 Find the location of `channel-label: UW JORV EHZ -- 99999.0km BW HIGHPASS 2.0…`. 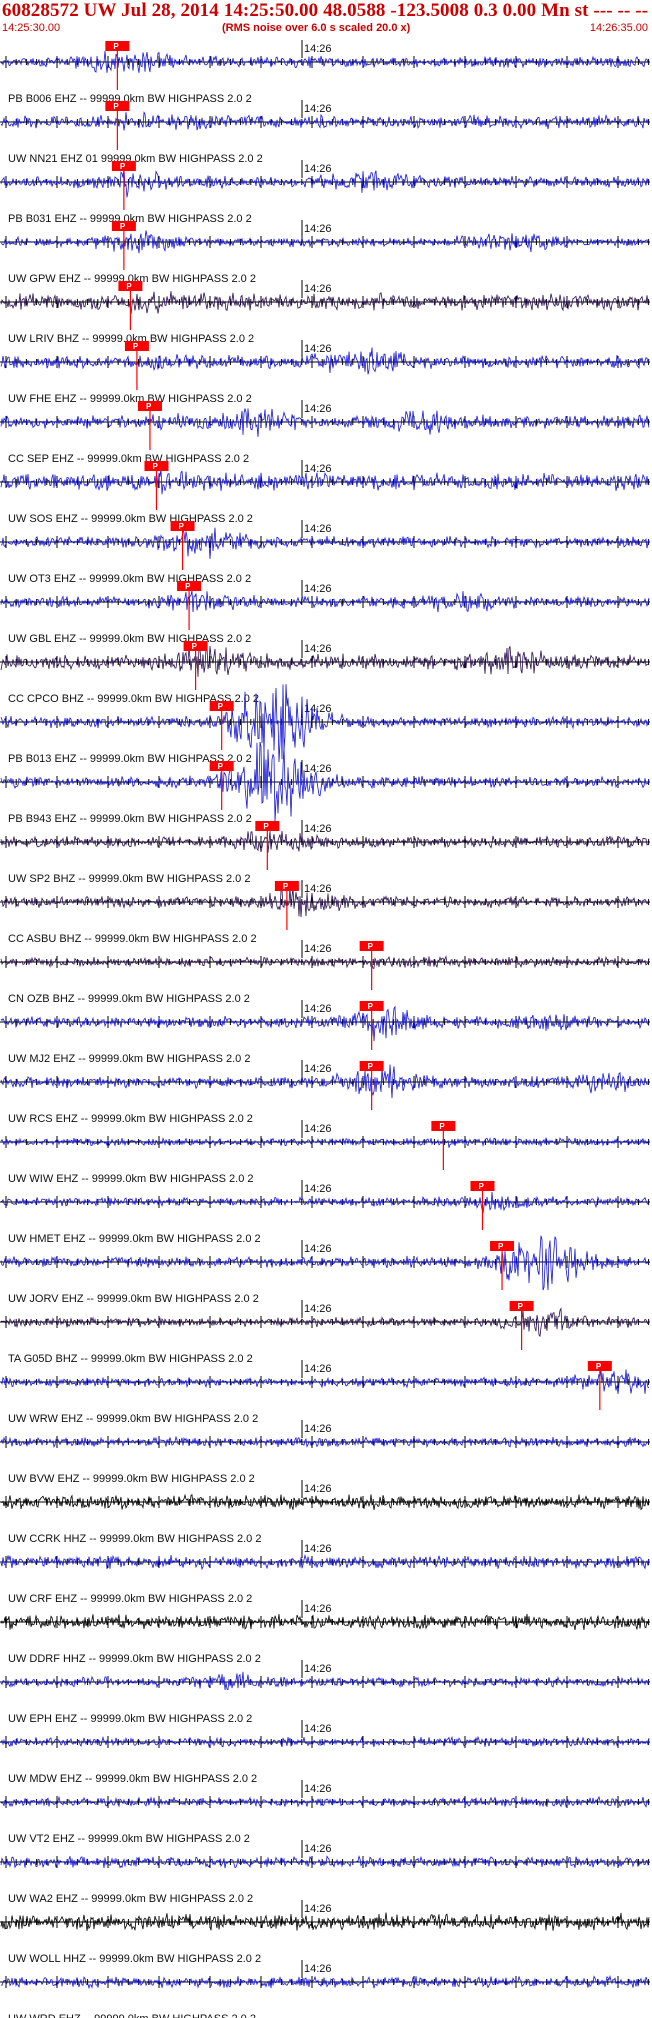

channel-label: UW JORV EHZ -- 99999.0km BW HIGHPASS 2.0… is located at coordinates (133, 1299).